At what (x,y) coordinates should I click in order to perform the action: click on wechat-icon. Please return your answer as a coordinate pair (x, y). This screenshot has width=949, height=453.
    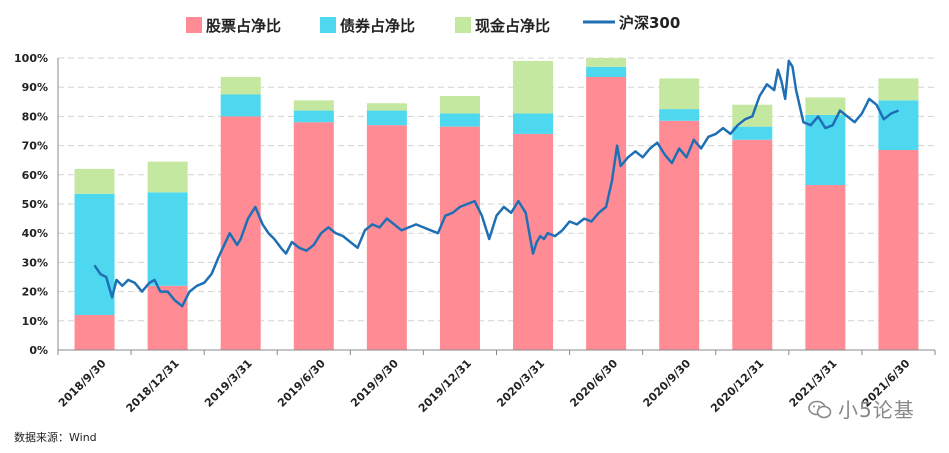
    Looking at the image, I should click on (820, 409).